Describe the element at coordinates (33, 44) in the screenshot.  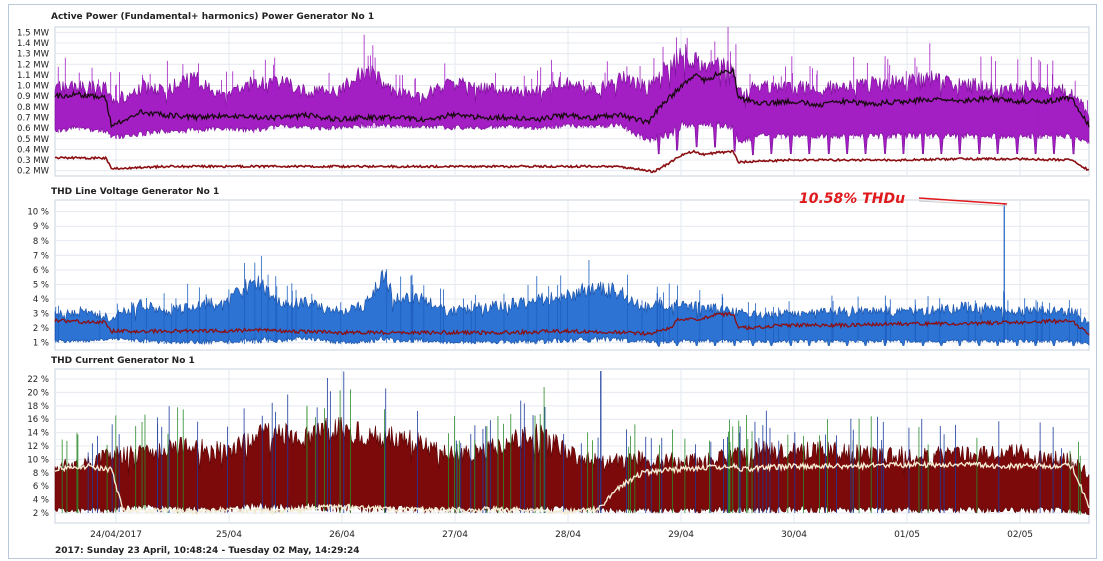
I see `y-tick-label: 1.4 MW` at that location.